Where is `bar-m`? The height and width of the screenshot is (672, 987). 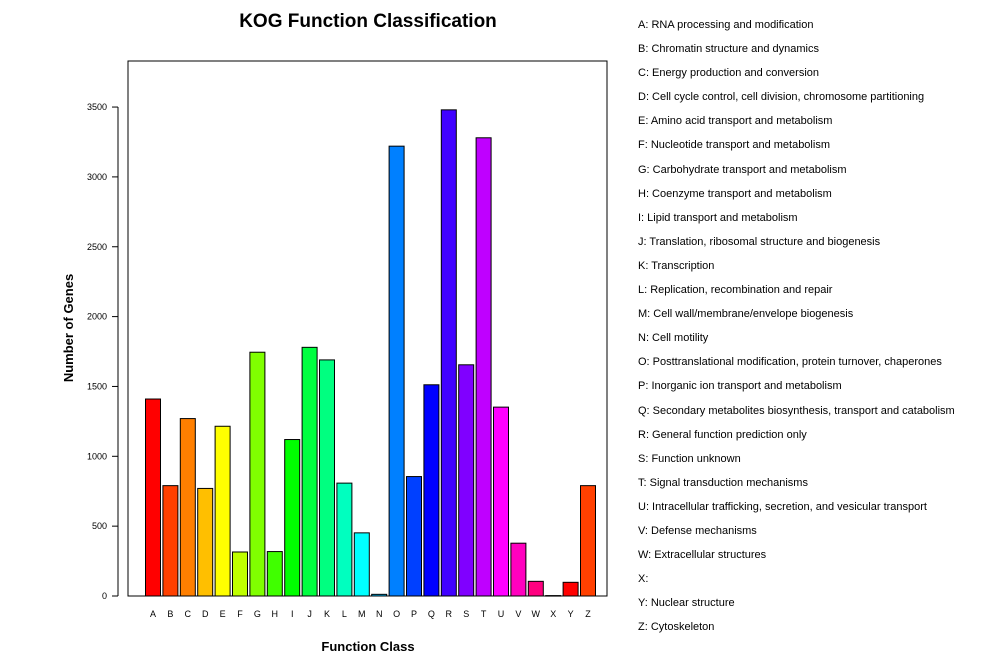 bar-m is located at coordinates (361, 564).